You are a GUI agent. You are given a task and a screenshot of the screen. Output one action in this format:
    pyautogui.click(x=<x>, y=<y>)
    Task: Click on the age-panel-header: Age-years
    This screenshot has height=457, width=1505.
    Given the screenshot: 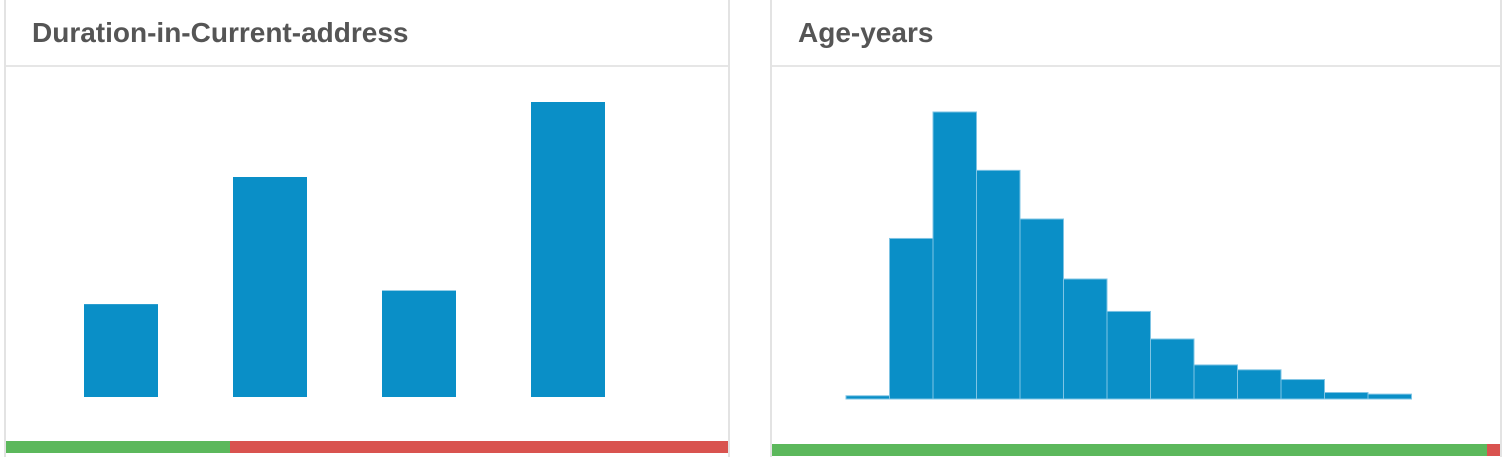 What is the action you would take?
    pyautogui.click(x=1136, y=33)
    